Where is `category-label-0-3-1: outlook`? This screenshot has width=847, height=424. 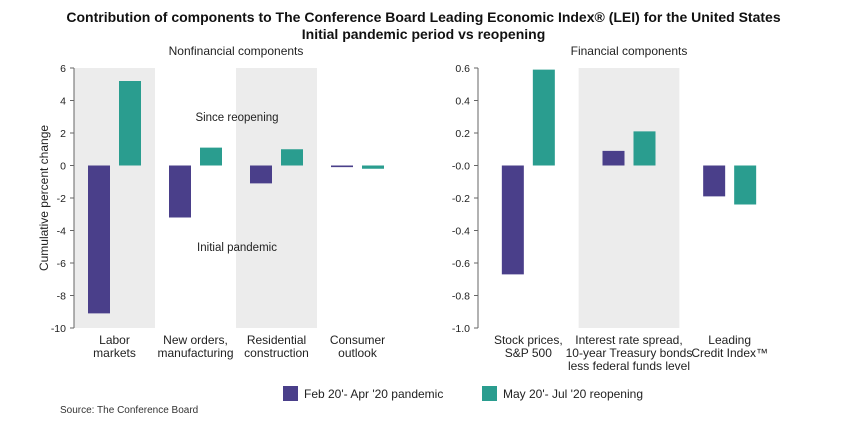
category-label-0-3-1: outlook is located at coordinates (358, 353).